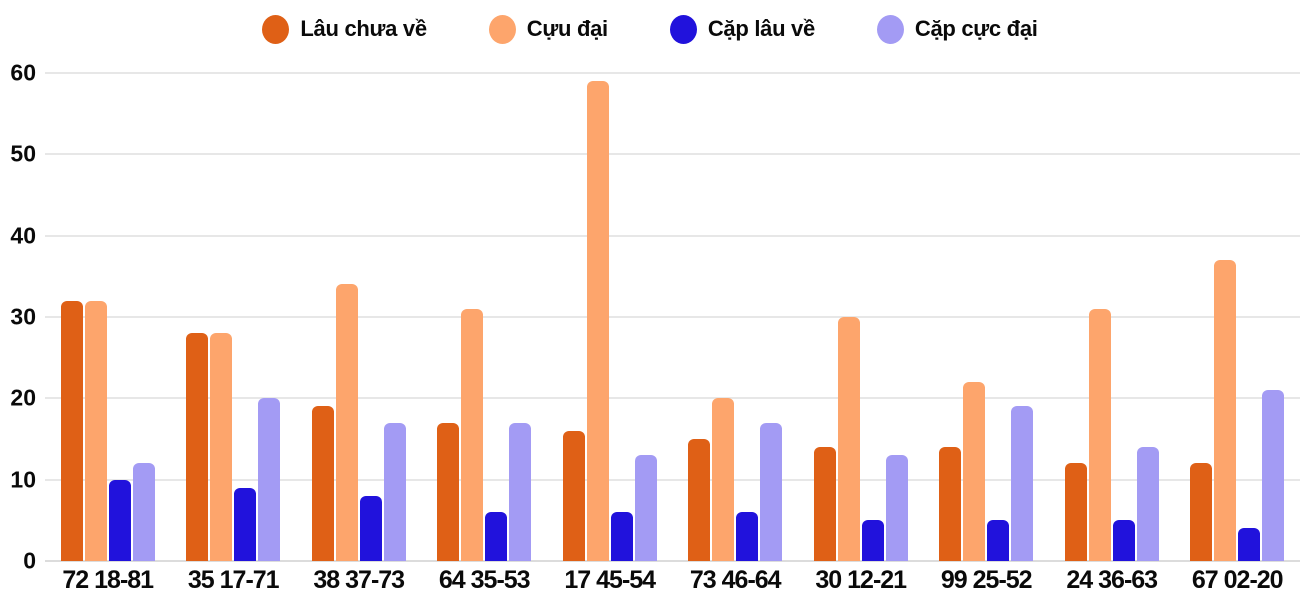 This screenshot has width=1300, height=600. Describe the element at coordinates (610, 580) in the screenshot. I see `x-axis-label-4: 17 45-54` at that location.